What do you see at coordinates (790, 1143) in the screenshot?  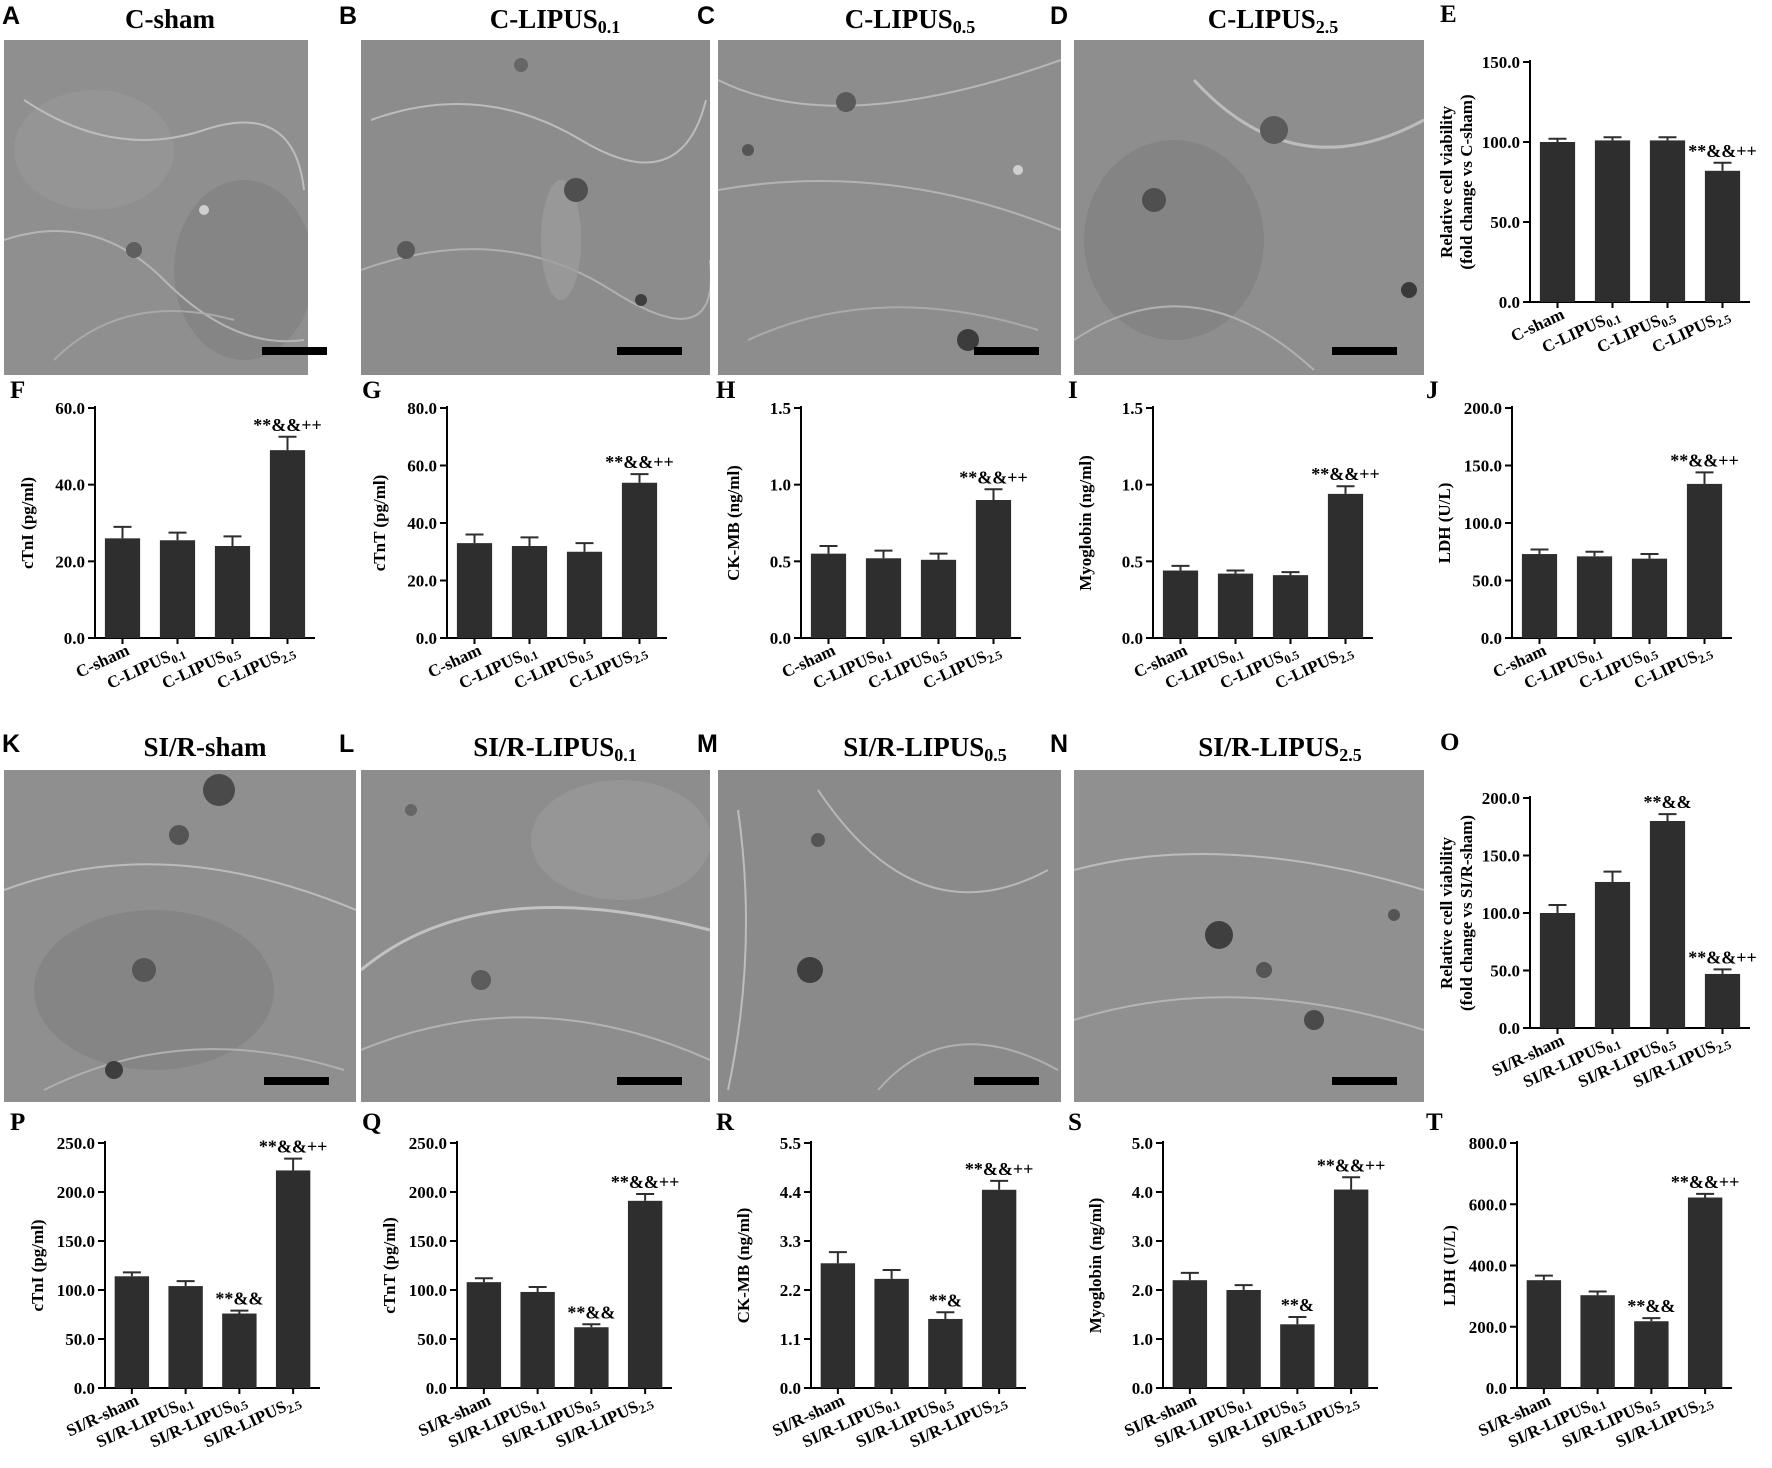 I see `y-tick-label: 5.5` at bounding box center [790, 1143].